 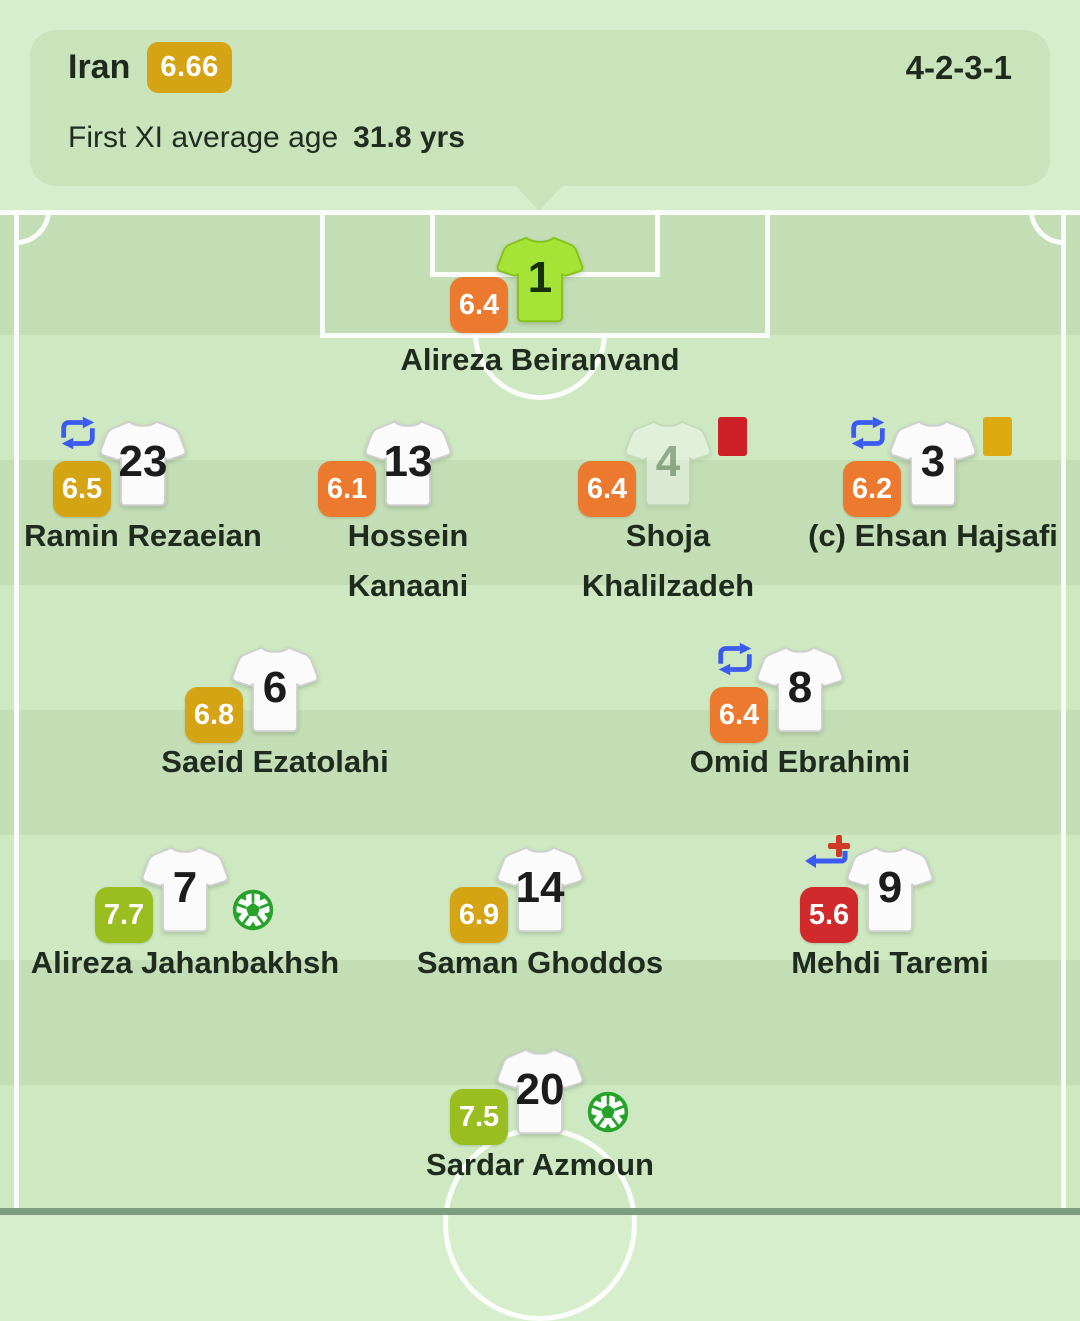 I want to click on jersey-icon: 20, so click(x=540, y=1091).